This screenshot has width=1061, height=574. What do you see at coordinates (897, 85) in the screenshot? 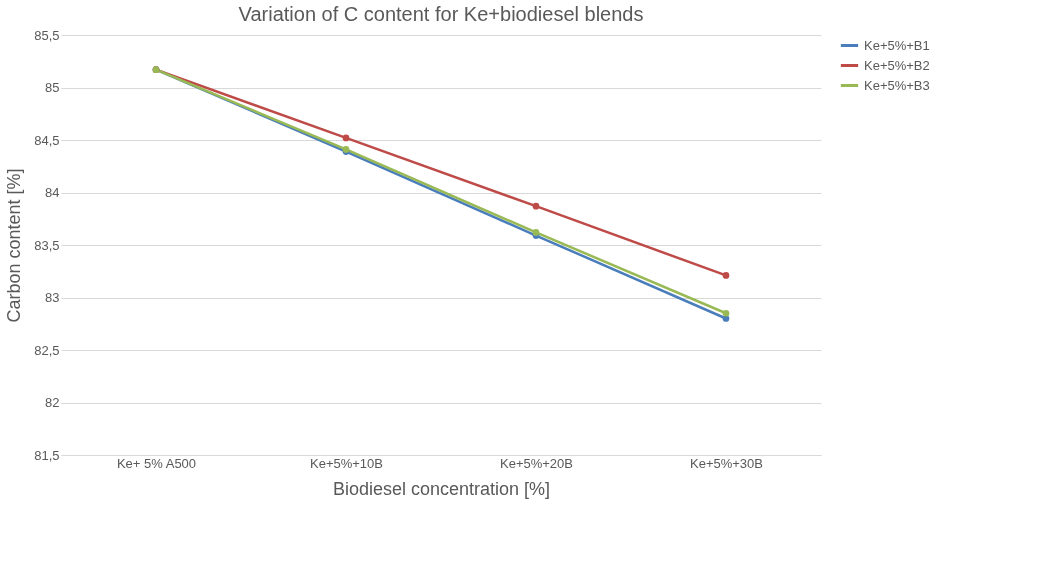
I see `legend-label: Ke+5%+B3` at bounding box center [897, 85].